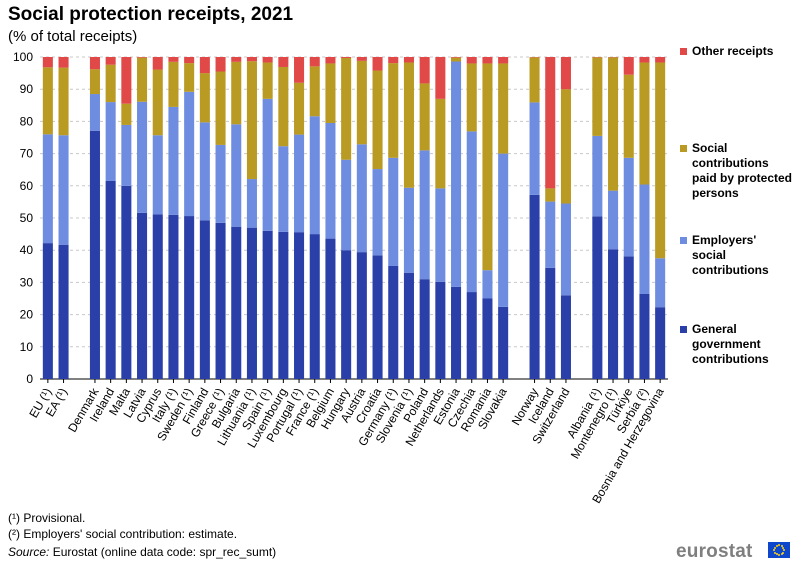 The height and width of the screenshot is (566, 800). I want to click on legend-item-general-government: General government contributions, so click(736, 344).